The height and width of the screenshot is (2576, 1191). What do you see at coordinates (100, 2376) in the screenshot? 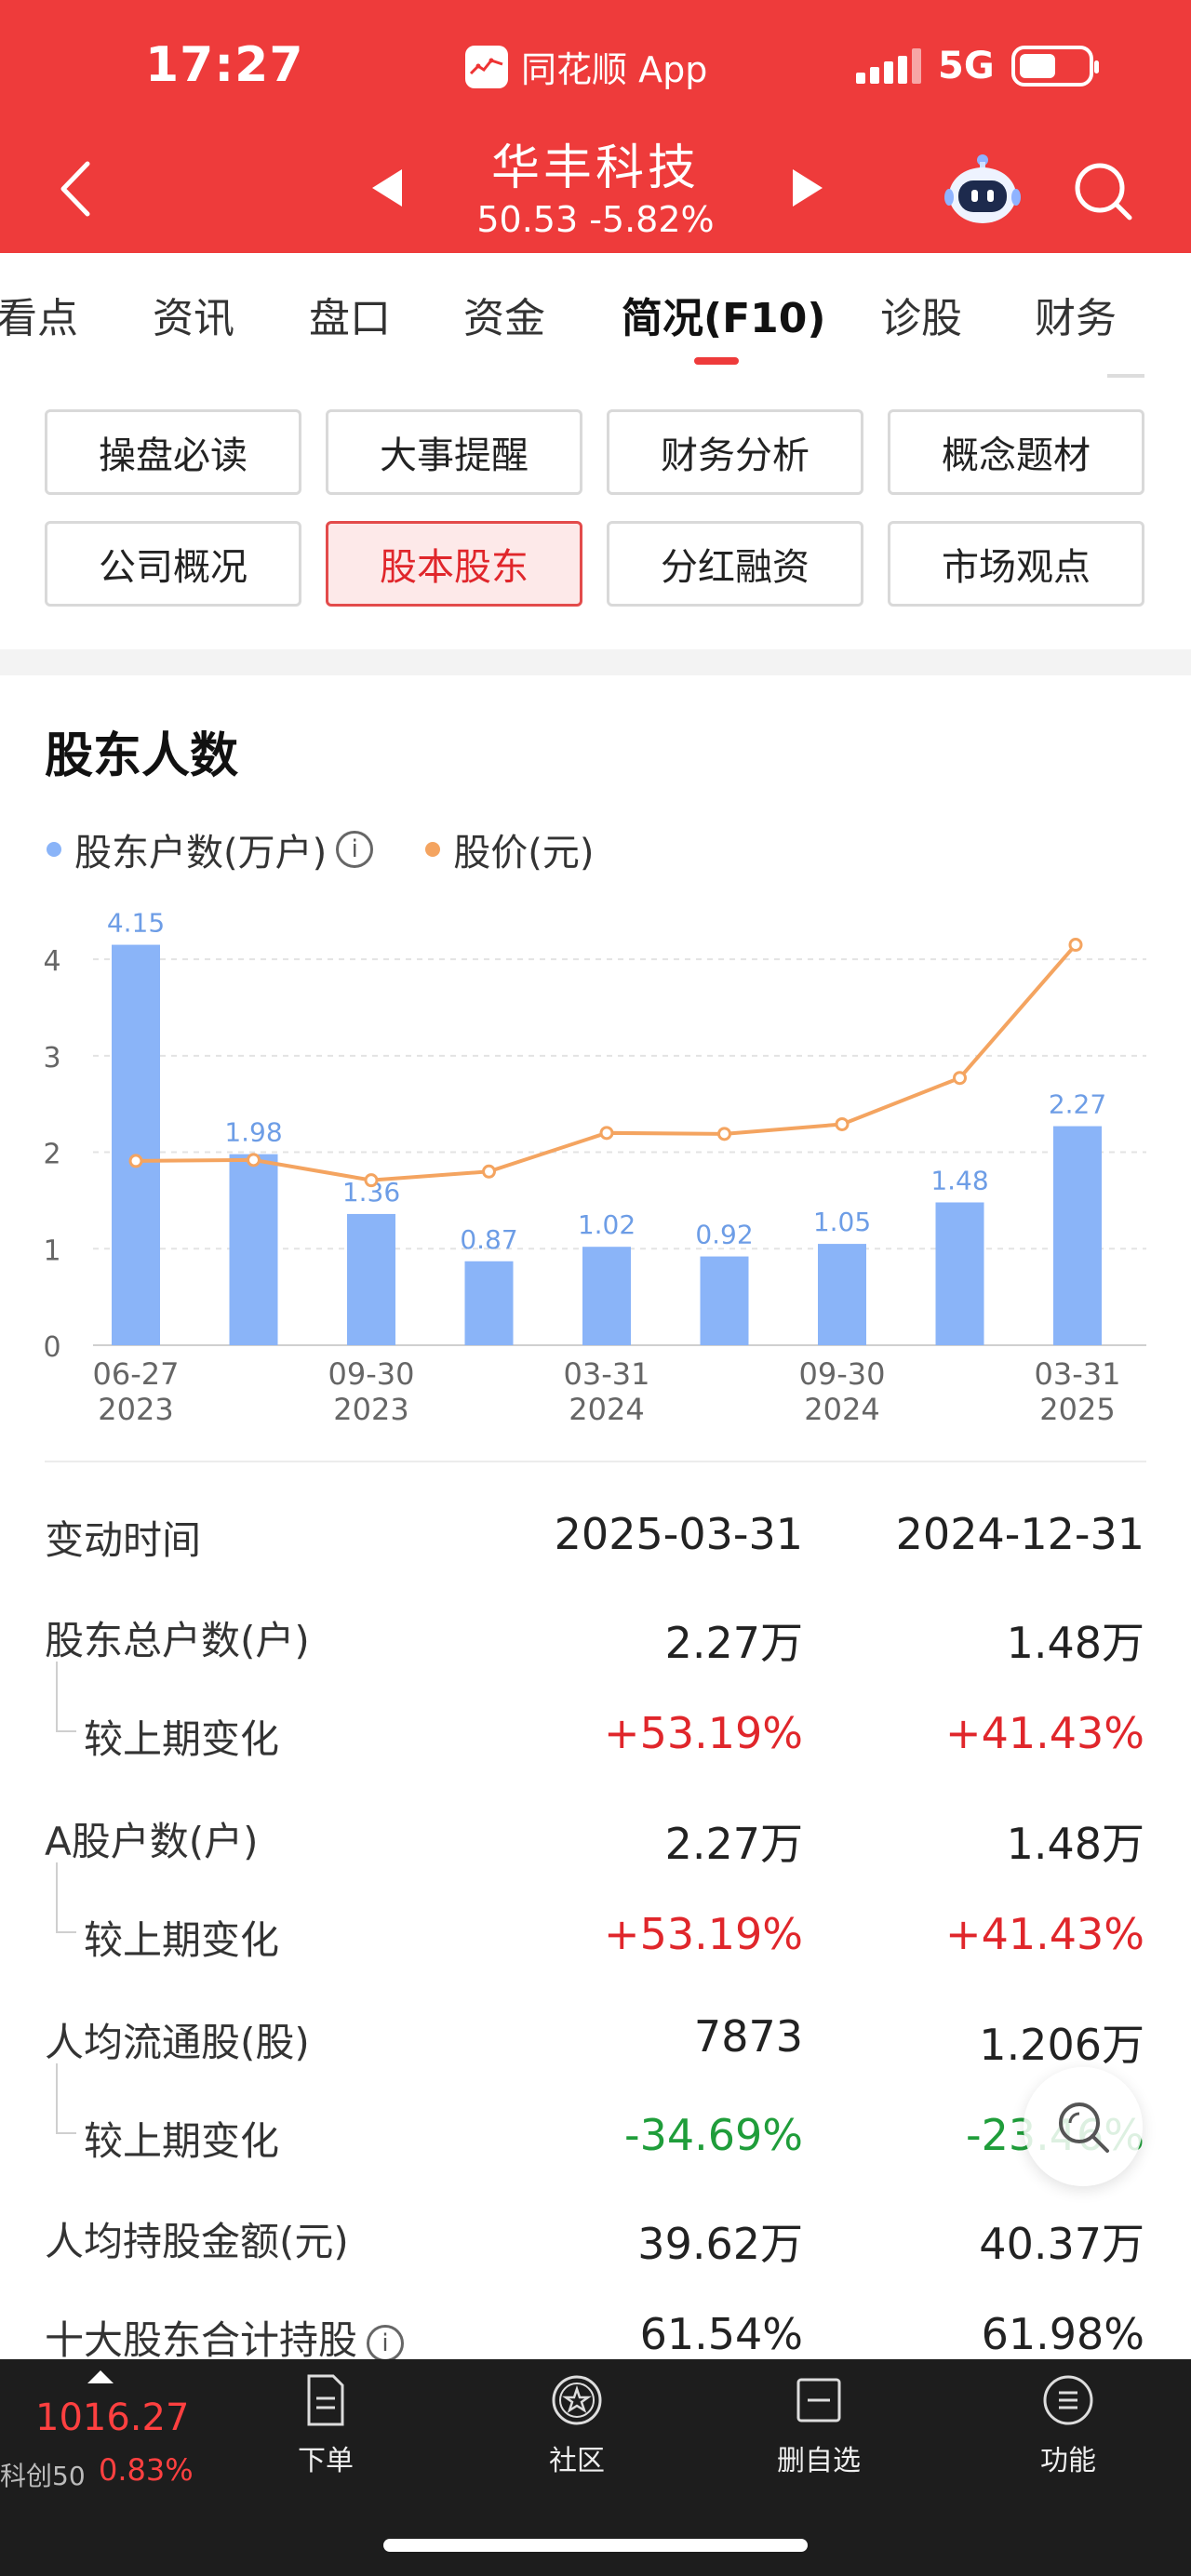
I see `expand-up-icon` at bounding box center [100, 2376].